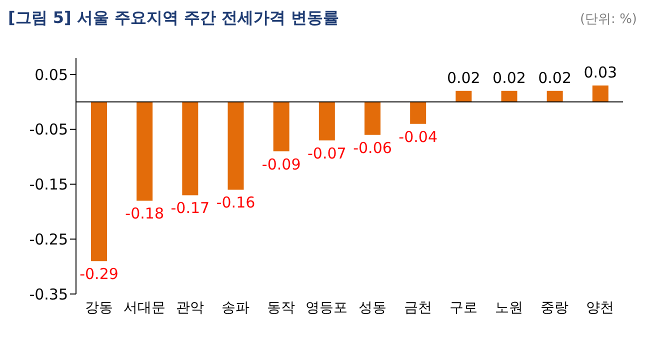 Image resolution: width=645 pixels, height=337 pixels. I want to click on x-tick-label: 중랑, so click(554, 308).